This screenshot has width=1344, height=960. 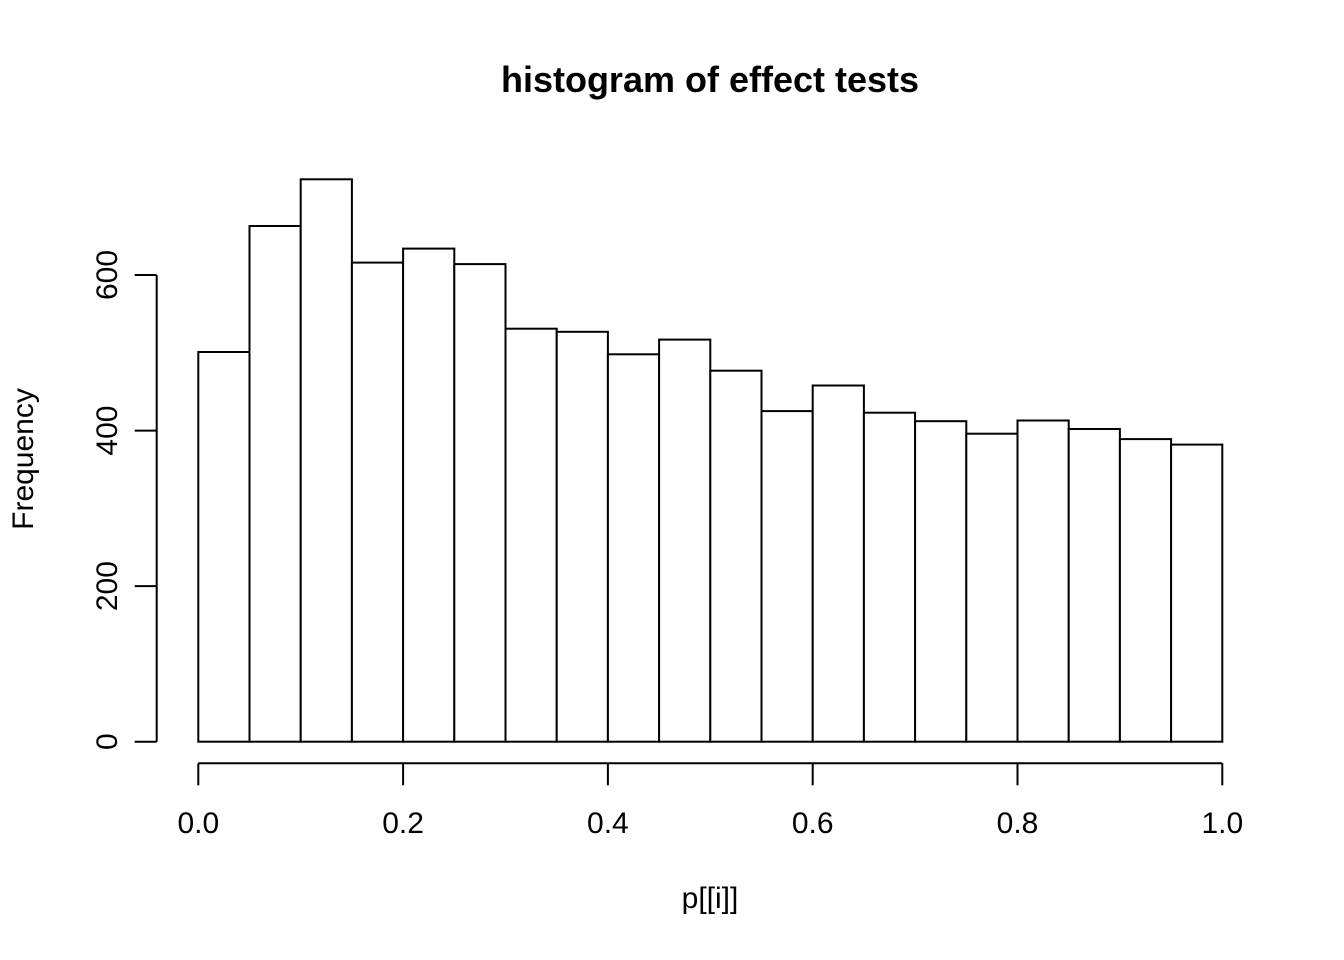 I want to click on y-tick-label: 0, so click(x=107, y=741).